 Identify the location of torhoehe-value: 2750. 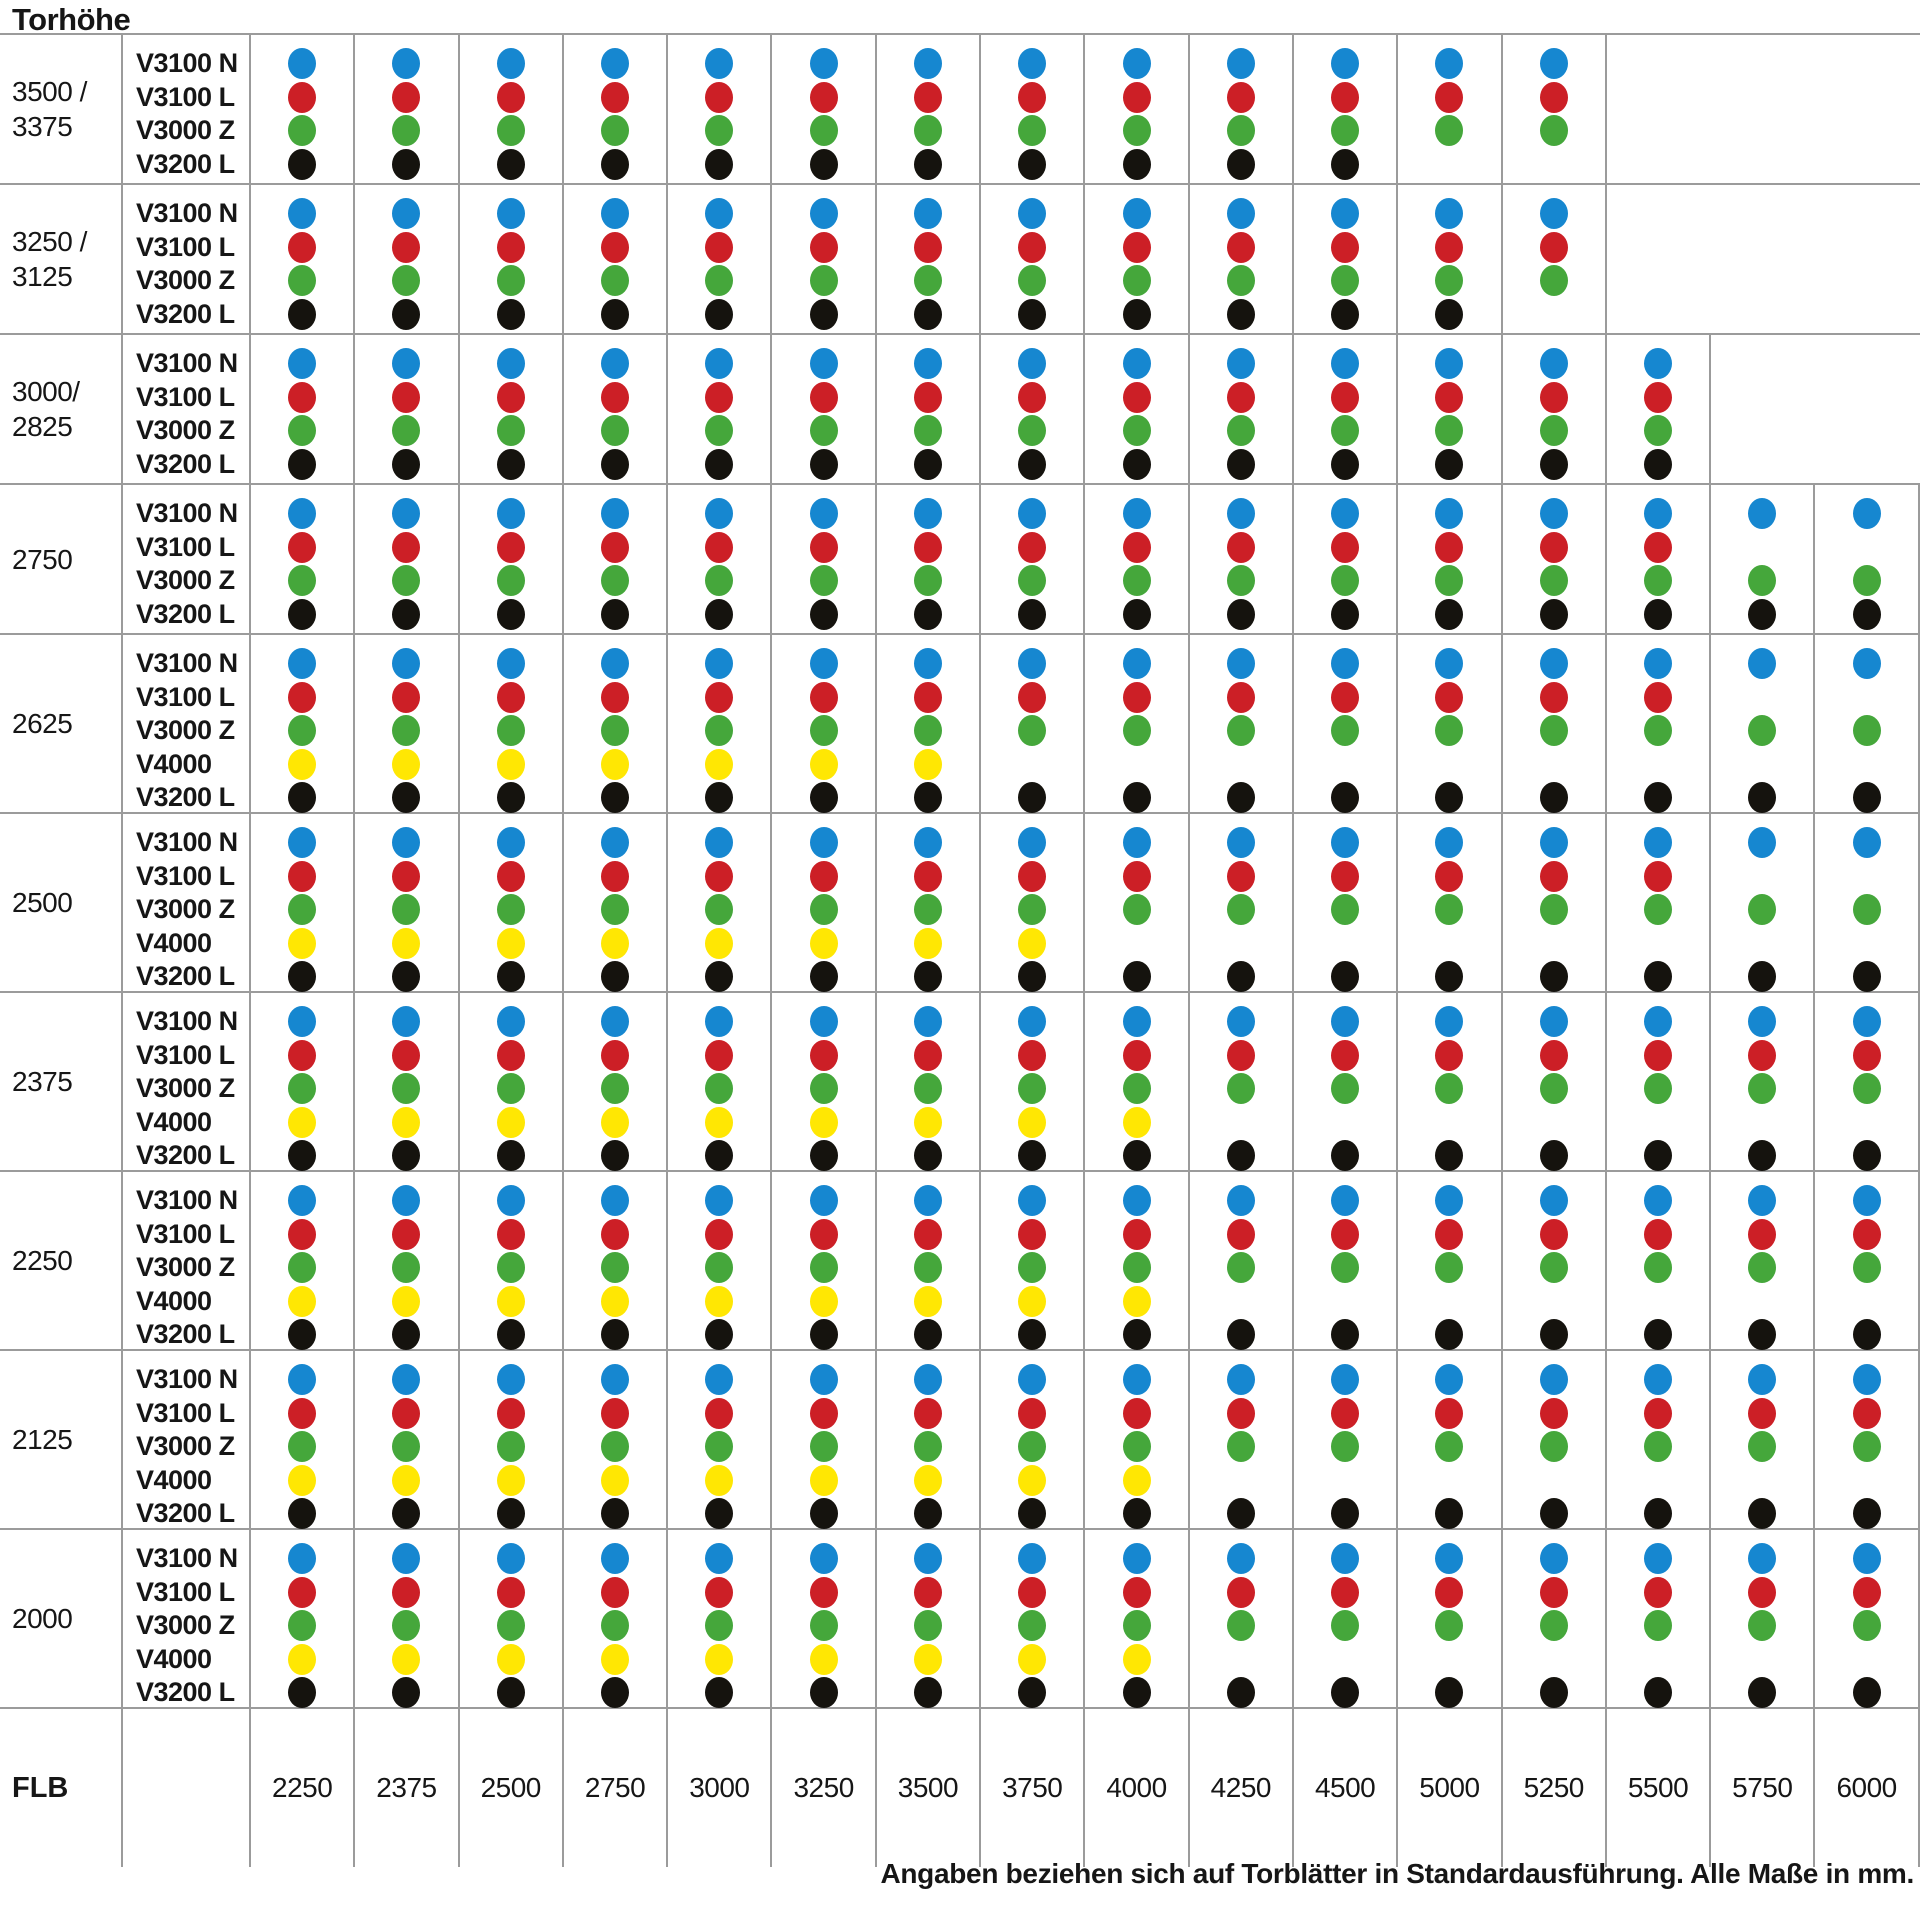
(42, 559).